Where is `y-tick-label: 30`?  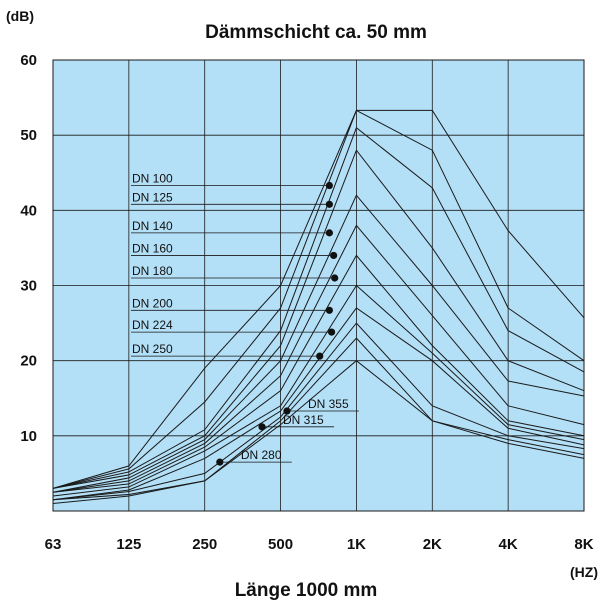
y-tick-label: 30 is located at coordinates (28, 286).